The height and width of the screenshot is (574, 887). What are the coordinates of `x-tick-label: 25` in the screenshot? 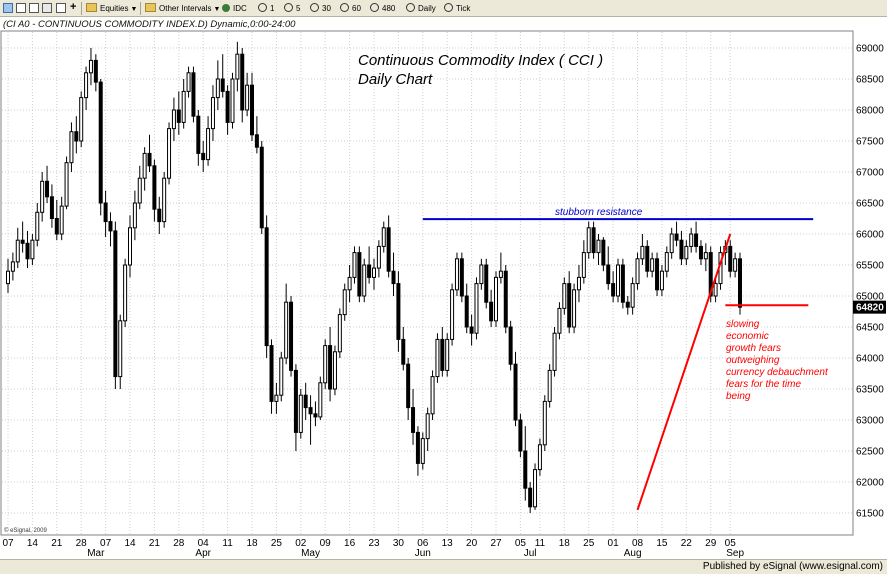 It's located at (589, 543).